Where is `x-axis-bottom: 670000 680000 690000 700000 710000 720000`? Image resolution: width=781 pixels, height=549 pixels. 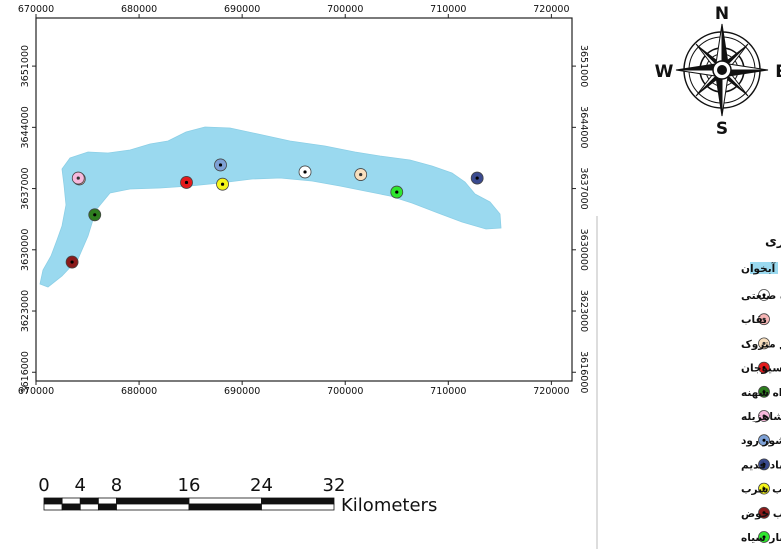 x-axis-bottom: 670000 680000 690000 700000 710000 720000 is located at coordinates (294, 389).